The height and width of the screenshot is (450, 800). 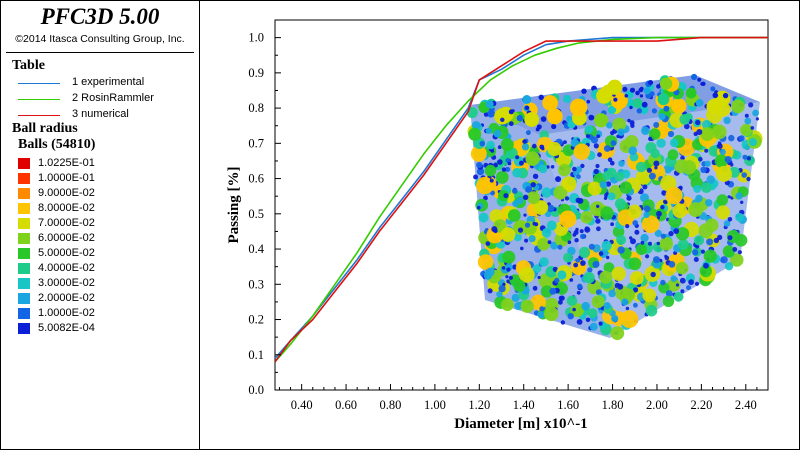 What do you see at coordinates (524, 405) in the screenshot?
I see `x-tick-label: 1.40` at bounding box center [524, 405].